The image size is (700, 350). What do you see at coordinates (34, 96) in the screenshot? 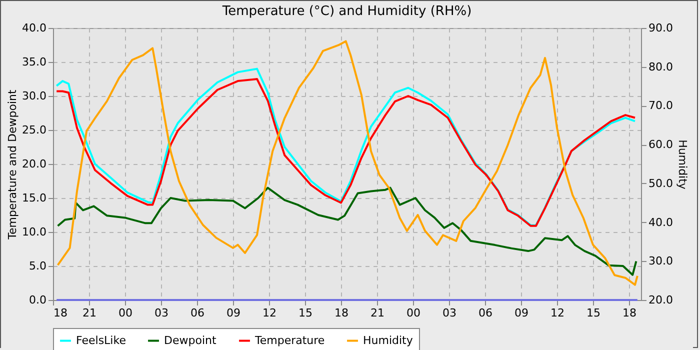
I see `y-tick-label: 30.0` at bounding box center [34, 96].